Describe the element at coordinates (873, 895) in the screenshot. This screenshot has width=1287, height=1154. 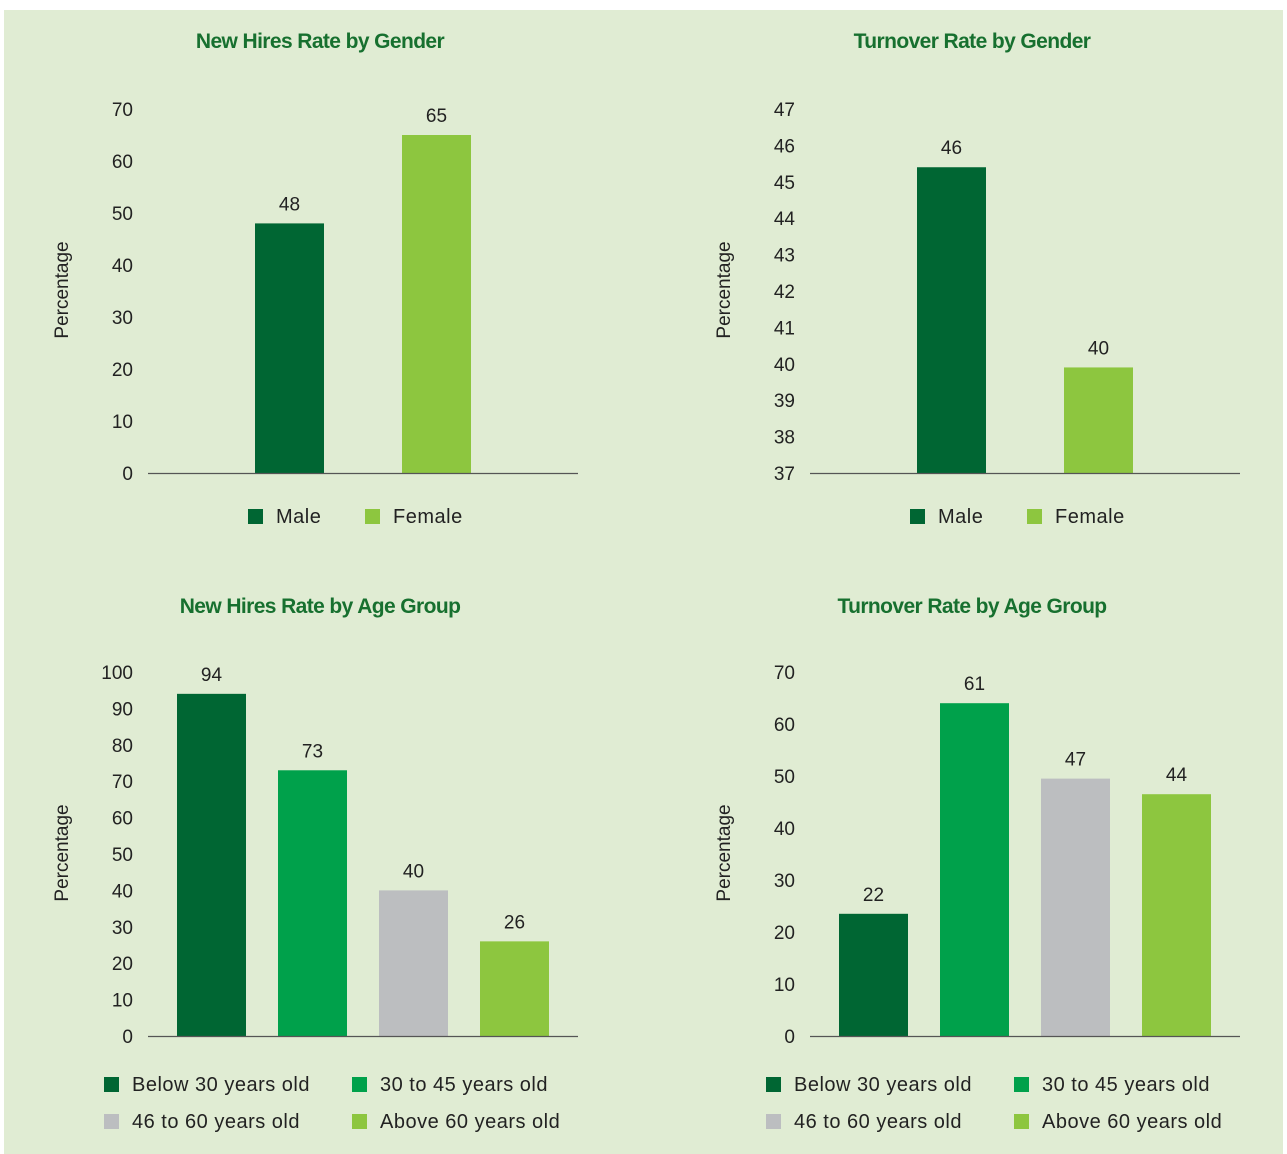
I see `data-label: 22` at that location.